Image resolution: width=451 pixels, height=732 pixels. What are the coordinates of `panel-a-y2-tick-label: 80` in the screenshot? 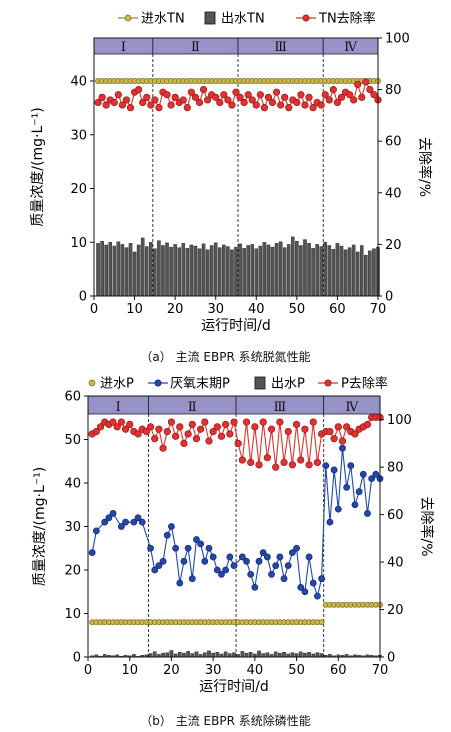 It's located at (393, 90).